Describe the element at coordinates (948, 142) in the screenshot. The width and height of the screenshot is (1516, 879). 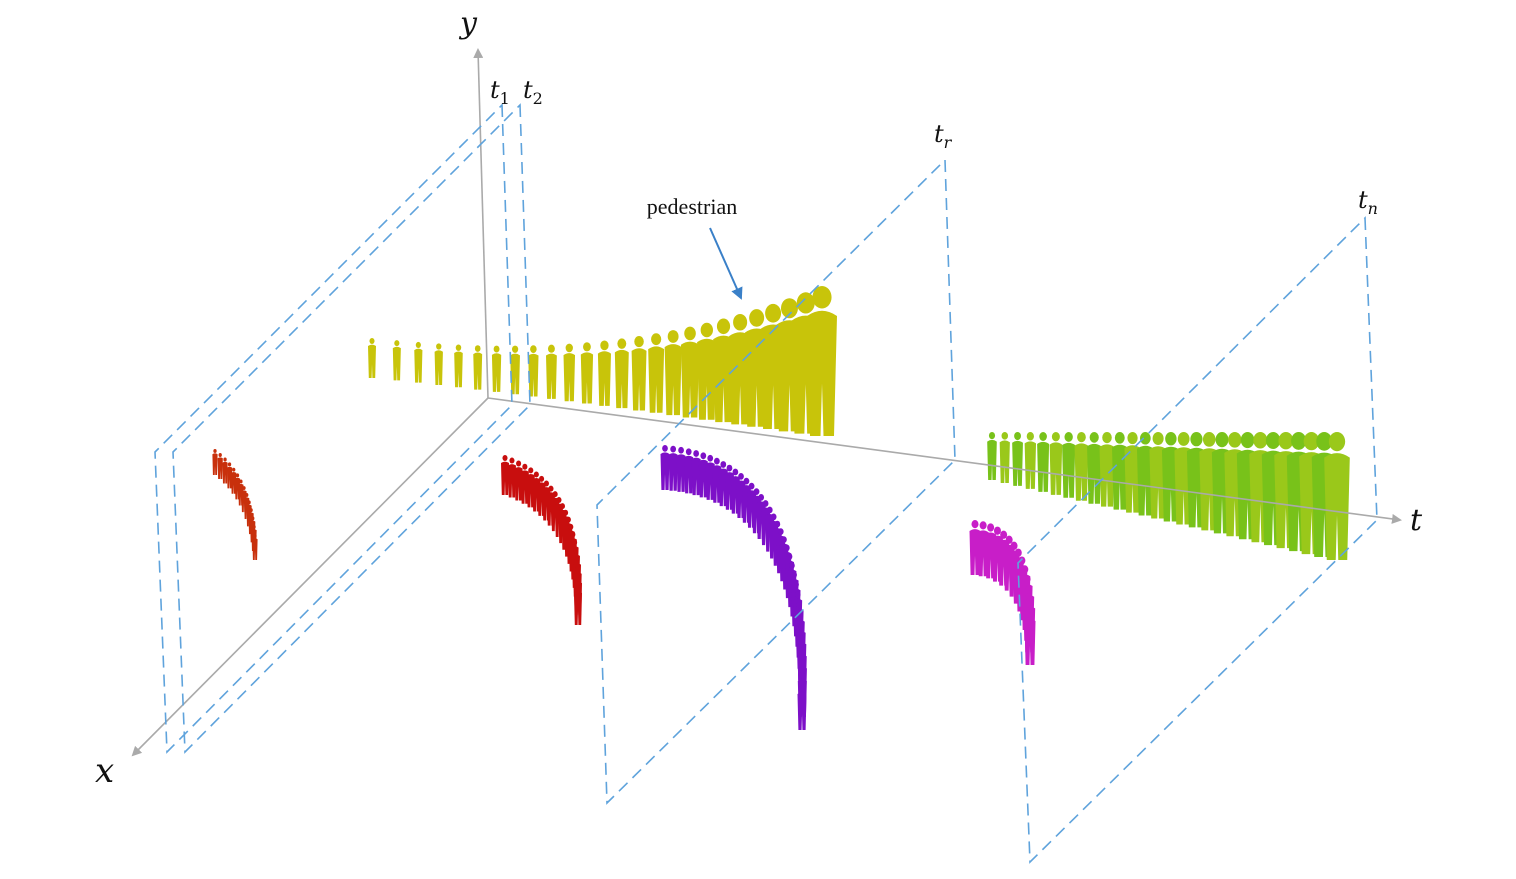
I see `plane-label-sub: r` at that location.